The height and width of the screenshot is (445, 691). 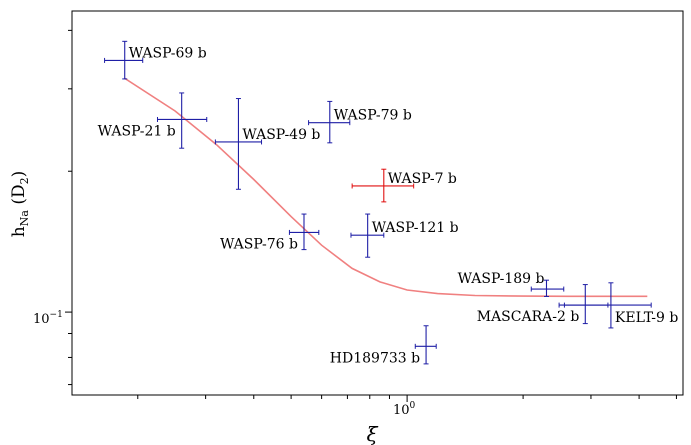 What do you see at coordinates (259, 244) in the screenshot?
I see `point-label: WASP-76 b` at bounding box center [259, 244].